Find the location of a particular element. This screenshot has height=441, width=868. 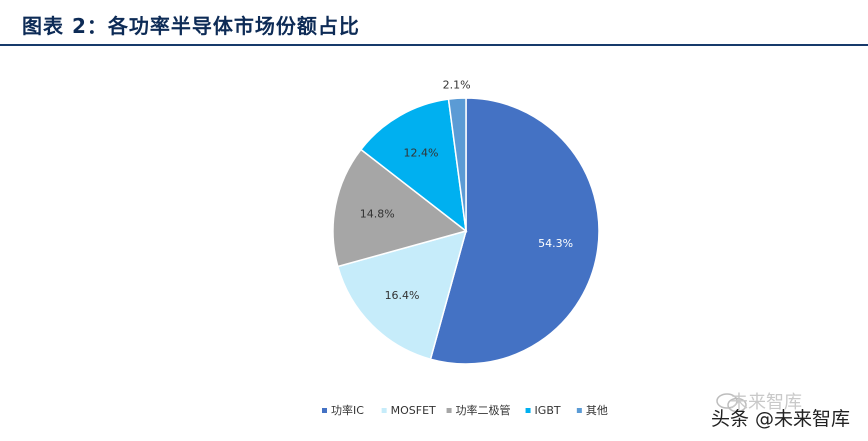

data-label-0: 54.3% is located at coordinates (555, 243).